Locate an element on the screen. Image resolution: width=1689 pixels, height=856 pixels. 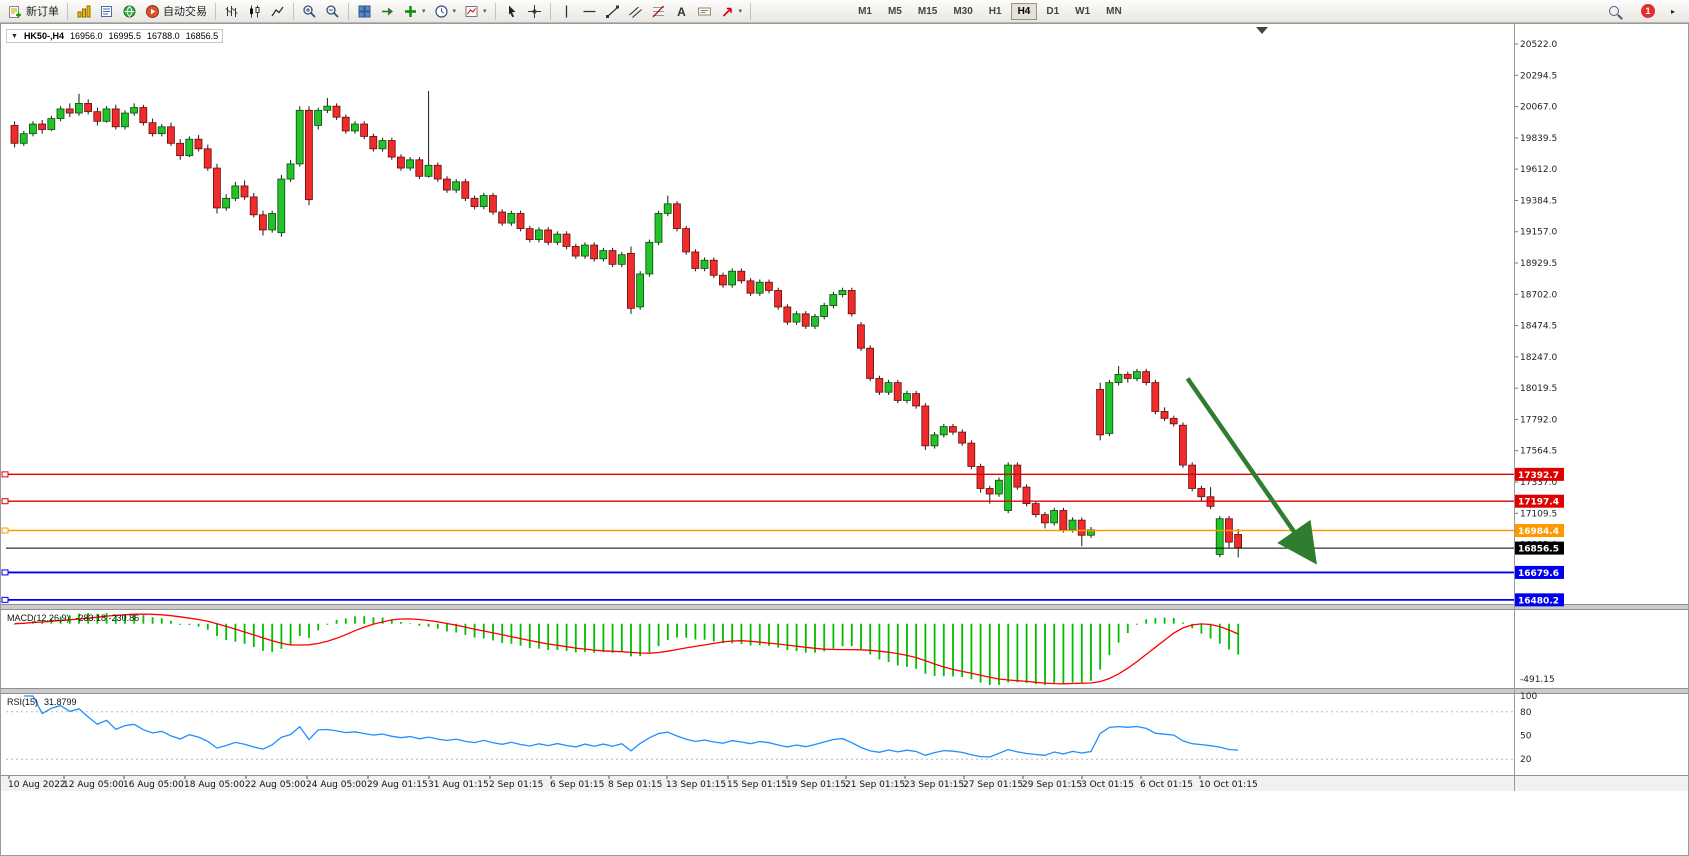
svg-text: A is located at coordinates (681, 12).